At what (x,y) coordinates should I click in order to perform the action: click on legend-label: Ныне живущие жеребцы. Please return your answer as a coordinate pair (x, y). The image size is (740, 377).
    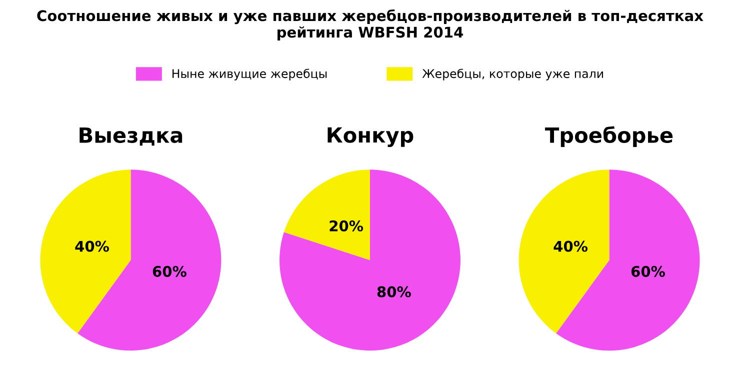
    Looking at the image, I should click on (249, 74).